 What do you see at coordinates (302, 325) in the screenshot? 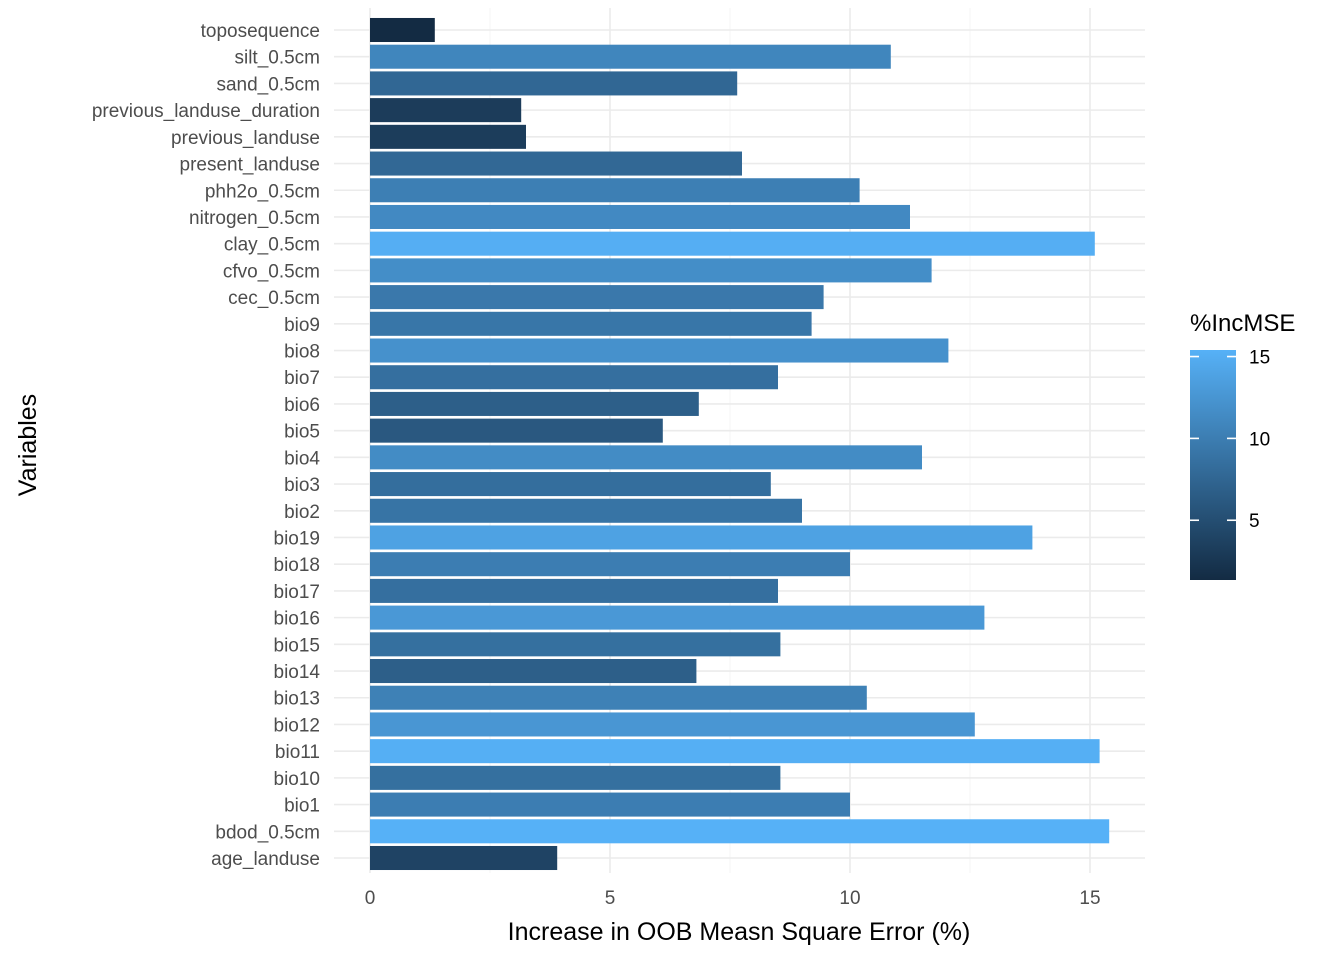
I see `y-tick-label: bio9` at bounding box center [302, 325].